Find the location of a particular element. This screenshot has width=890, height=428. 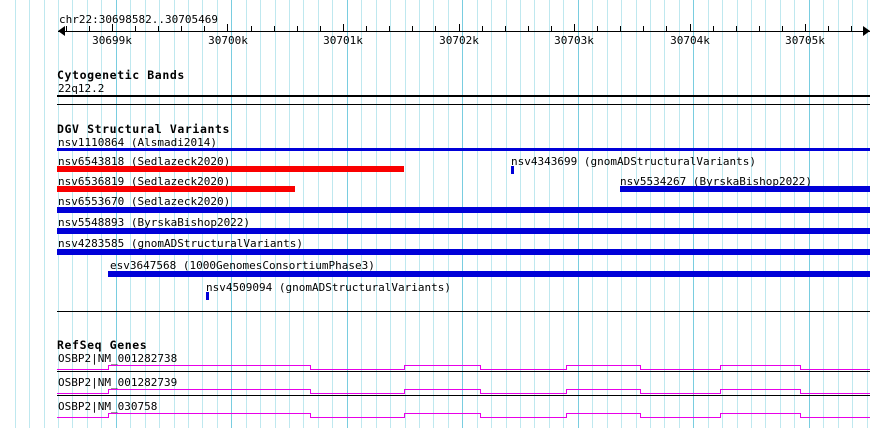

arrow-right-icon is located at coordinates (866, 31).